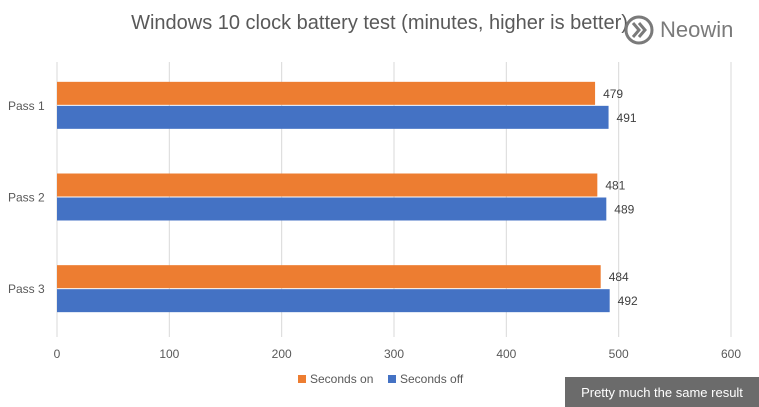 The image size is (759, 407). I want to click on legend-label: Seconds on, so click(341, 379).